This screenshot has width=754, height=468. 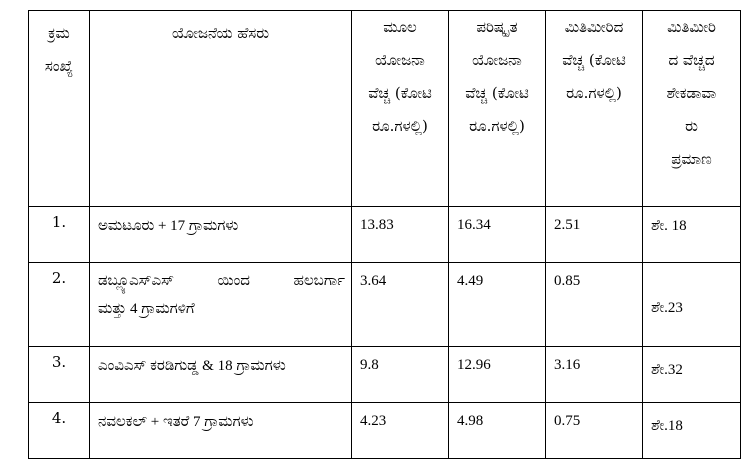 I want to click on serial-number: 3., so click(x=59, y=374).